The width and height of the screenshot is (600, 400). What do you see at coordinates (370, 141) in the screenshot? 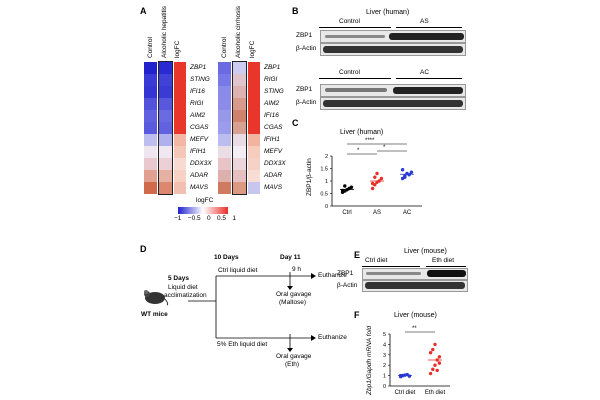
I see `panel-c-sig-1: ****` at bounding box center [370, 141].